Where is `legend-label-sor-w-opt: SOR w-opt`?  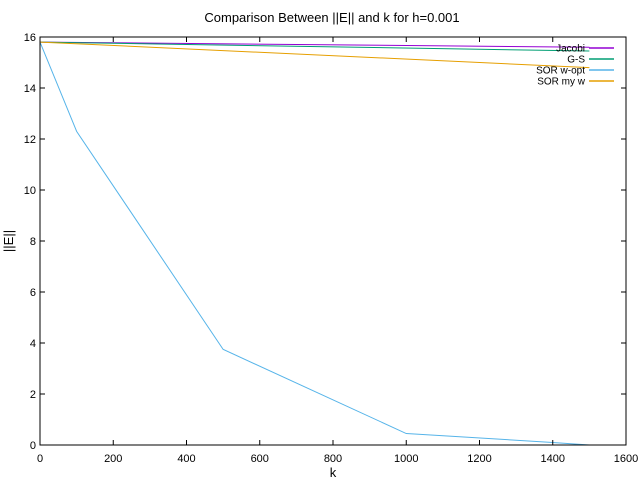 legend-label-sor-w-opt: SOR w-opt is located at coordinates (560, 71).